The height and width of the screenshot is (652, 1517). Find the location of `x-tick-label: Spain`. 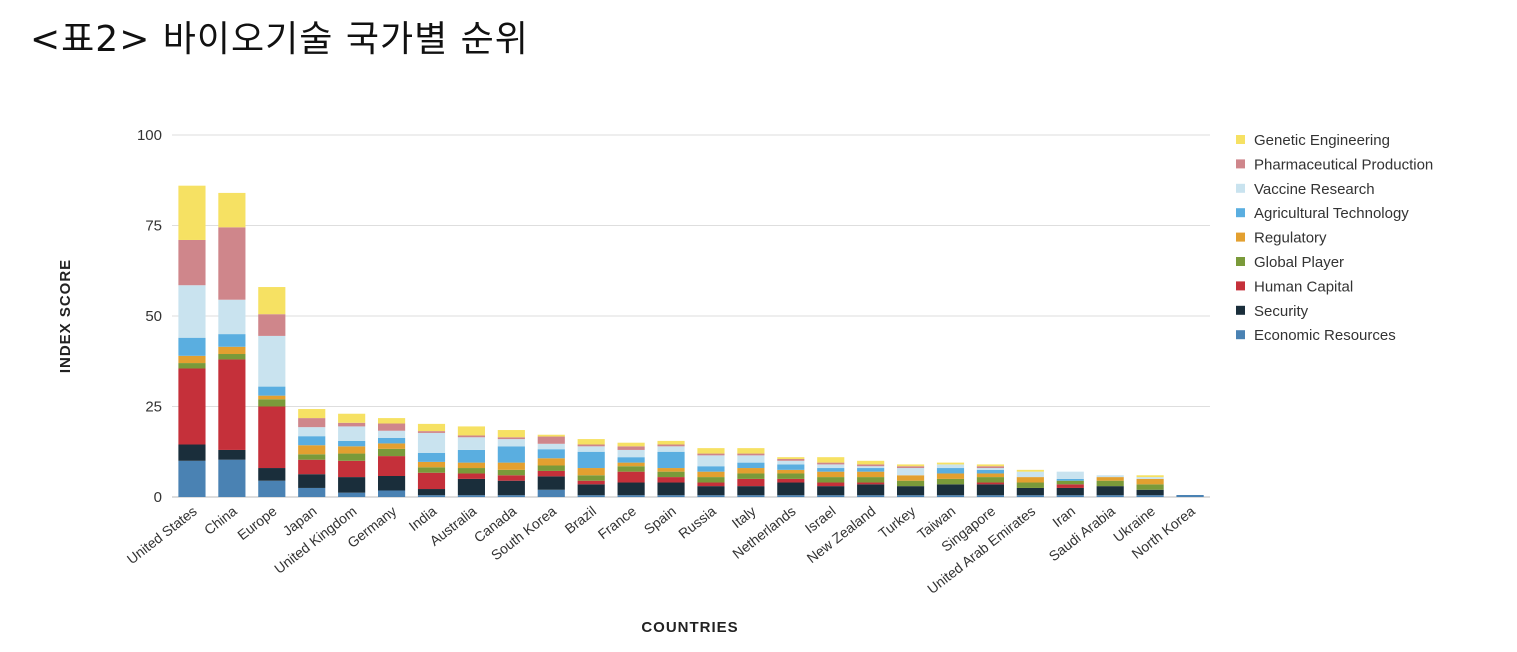

x-tick-label: Spain is located at coordinates (660, 520).